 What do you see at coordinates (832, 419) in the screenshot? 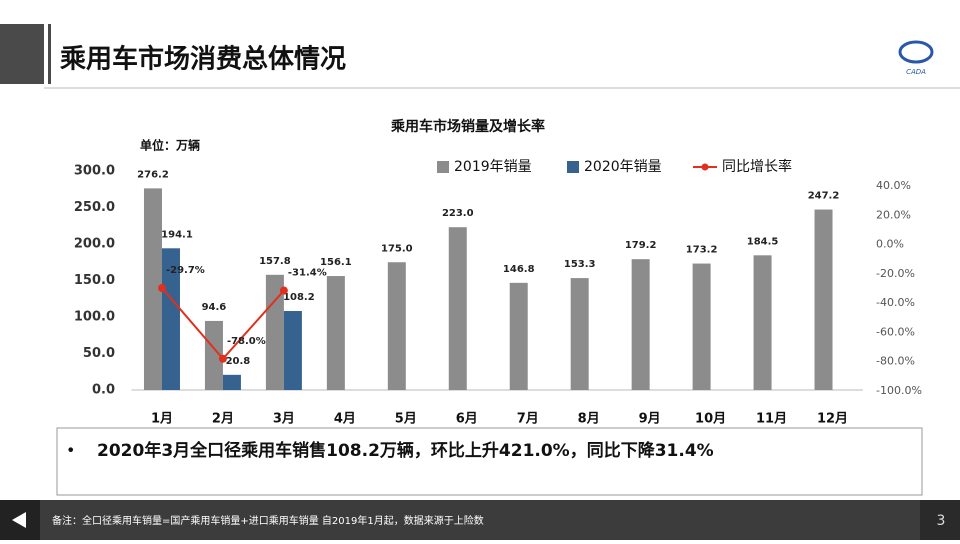
I see `x-tick-label: 12月` at bounding box center [832, 419].